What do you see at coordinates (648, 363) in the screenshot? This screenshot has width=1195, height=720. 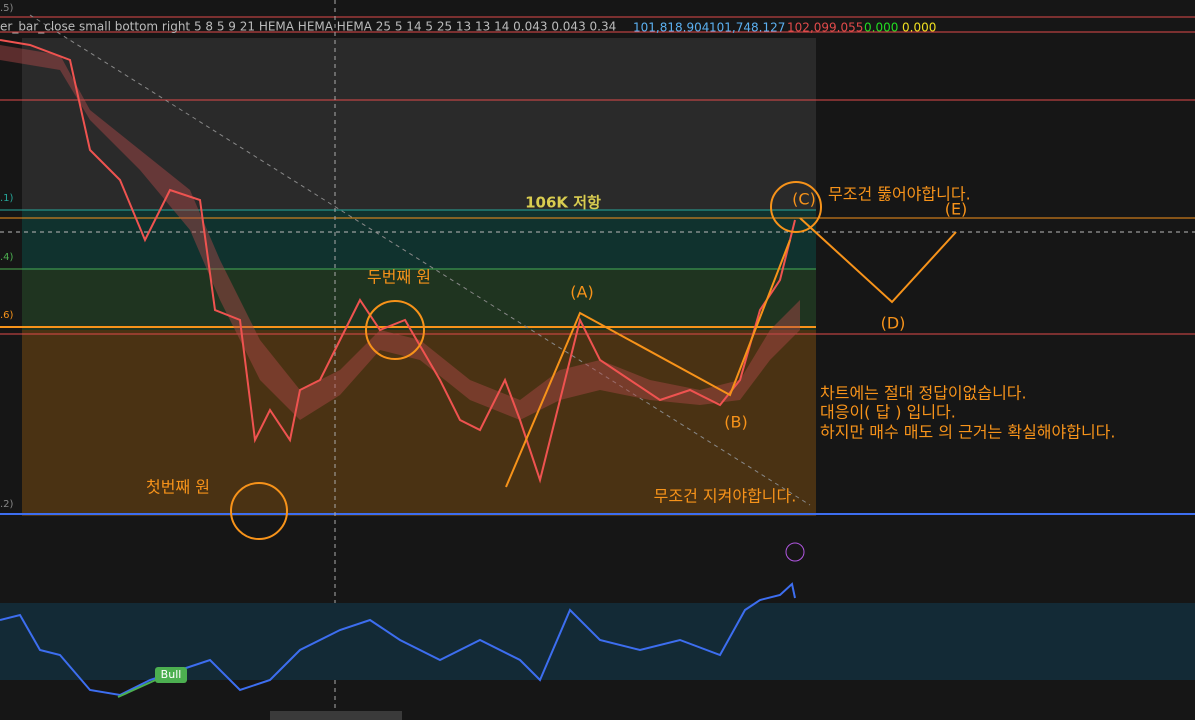 I see `wave-line` at bounding box center [648, 363].